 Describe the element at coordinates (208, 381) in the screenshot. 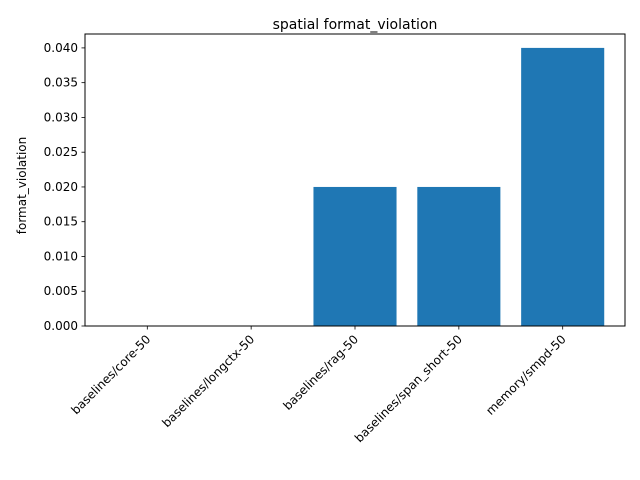

I see `x-tick-label: baselines/longctx-50` at that location.